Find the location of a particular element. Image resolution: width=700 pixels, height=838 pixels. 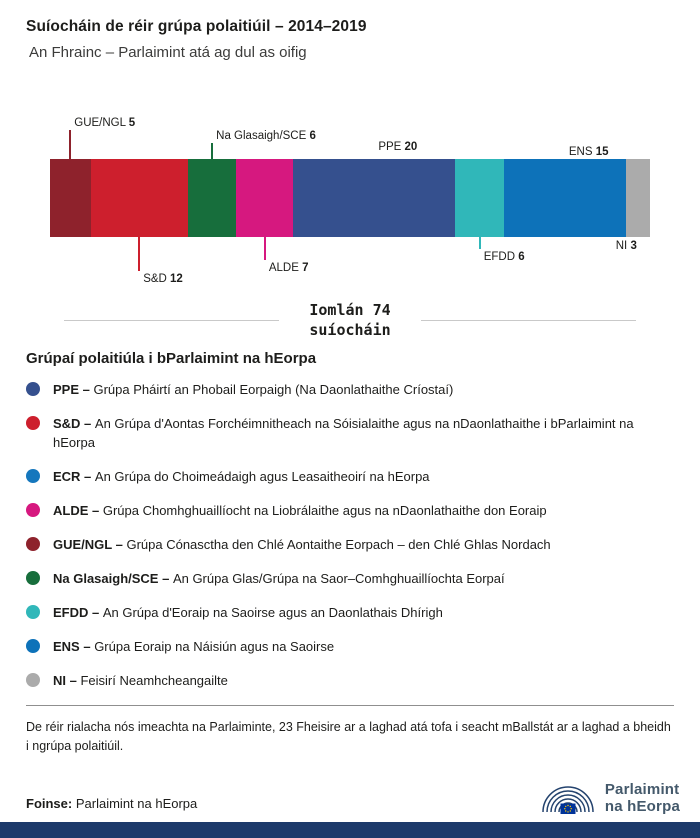

bar-segment-s-d is located at coordinates (139, 198).